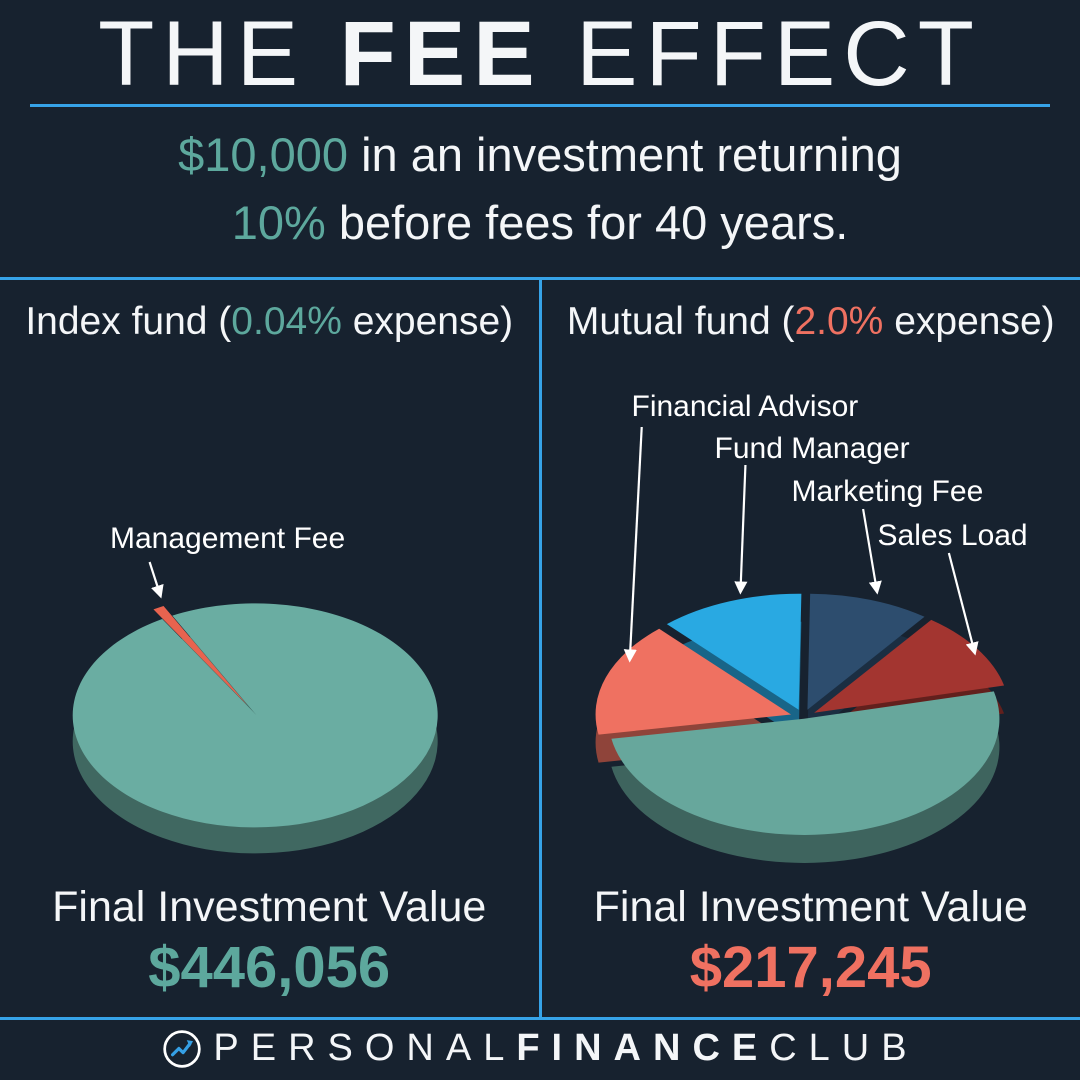 This screenshot has width=1080, height=1080. I want to click on title-word-fee: FEE, so click(441, 54).